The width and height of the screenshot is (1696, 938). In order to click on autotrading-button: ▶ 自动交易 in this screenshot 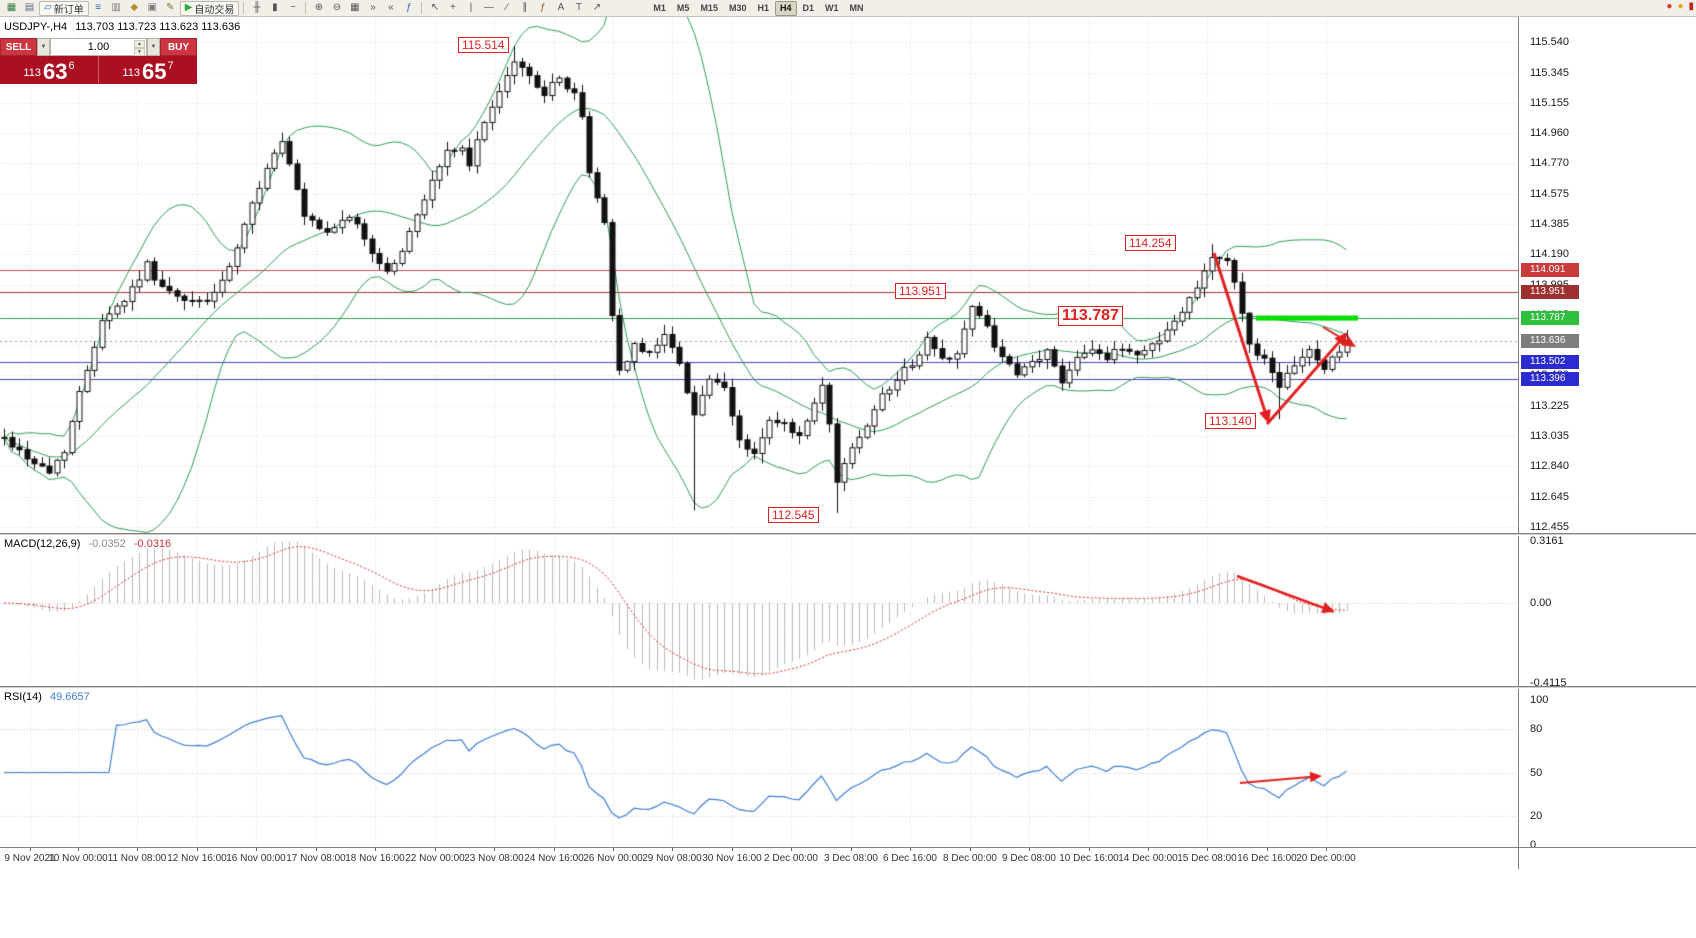, I will do `click(209, 8)`.